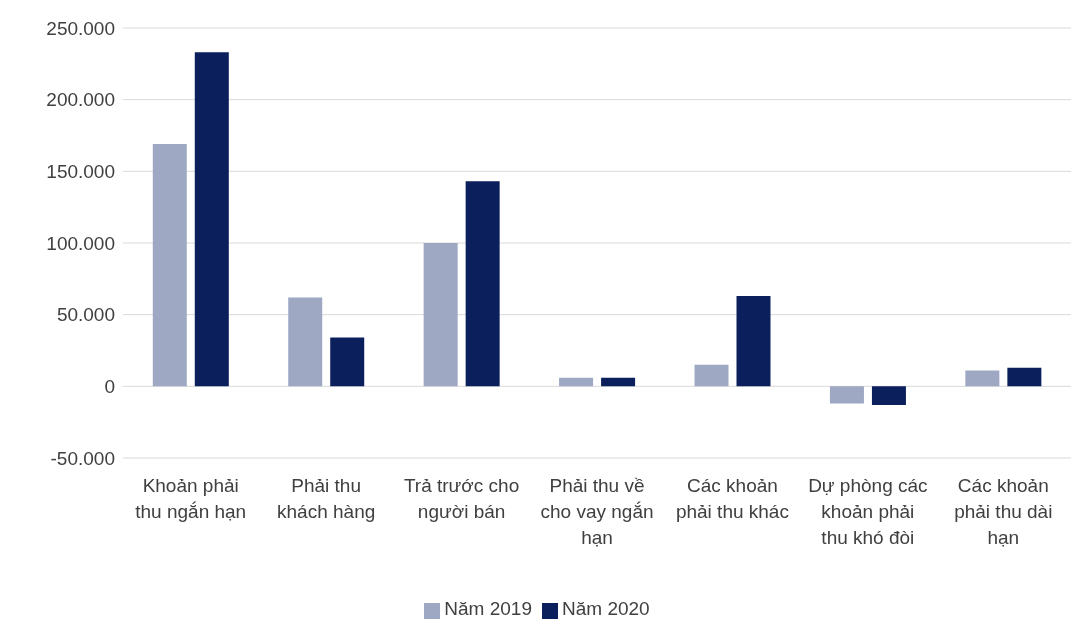 This screenshot has width=1084, height=633. Describe the element at coordinates (732, 498) in the screenshot. I see `x-tick-label: Các khoản phải thu khác` at that location.